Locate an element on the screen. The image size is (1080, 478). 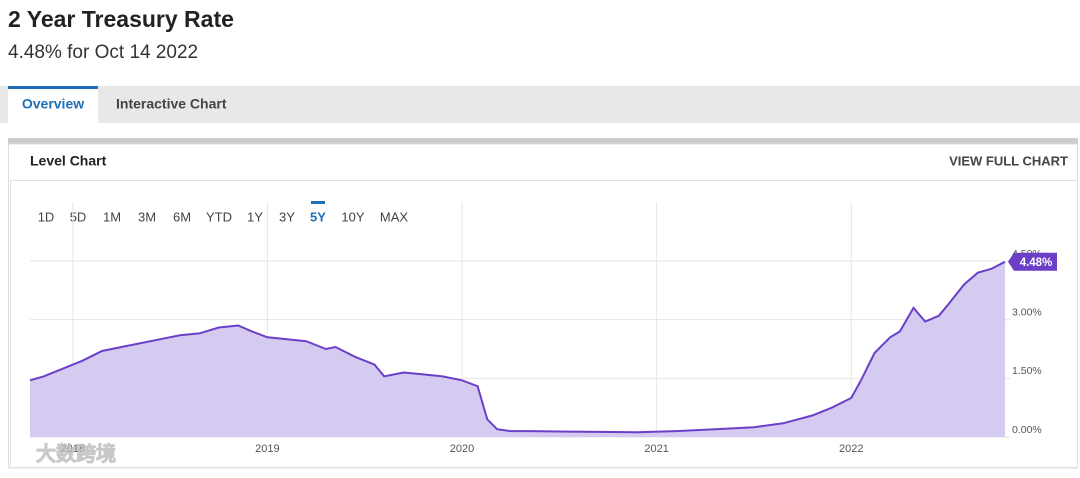
value-flag is located at coordinates (1032, 261).